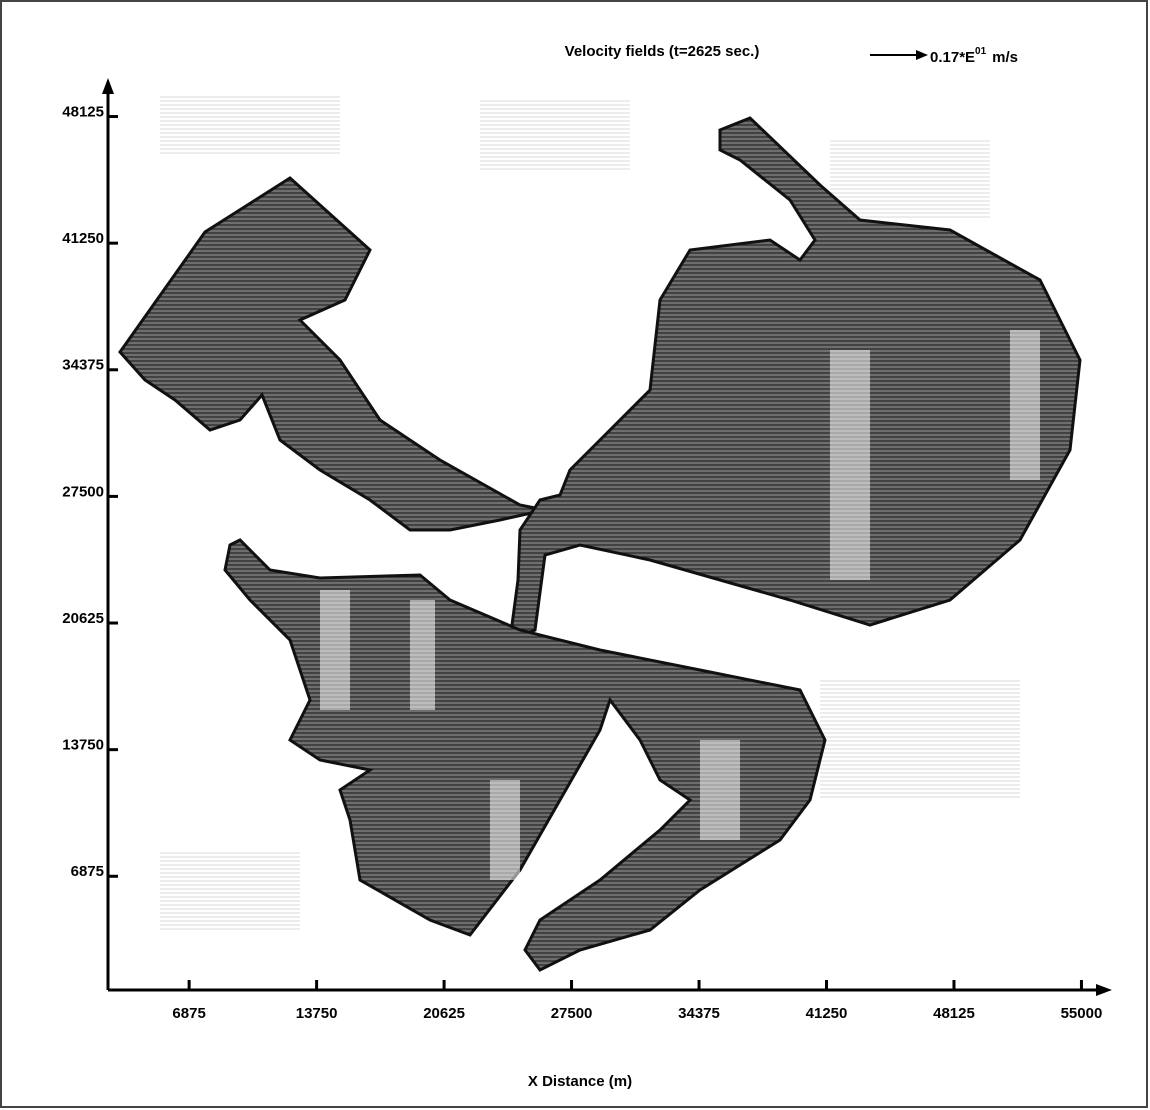  What do you see at coordinates (108, 86) in the screenshot?
I see `y-axis-arrow` at bounding box center [108, 86].